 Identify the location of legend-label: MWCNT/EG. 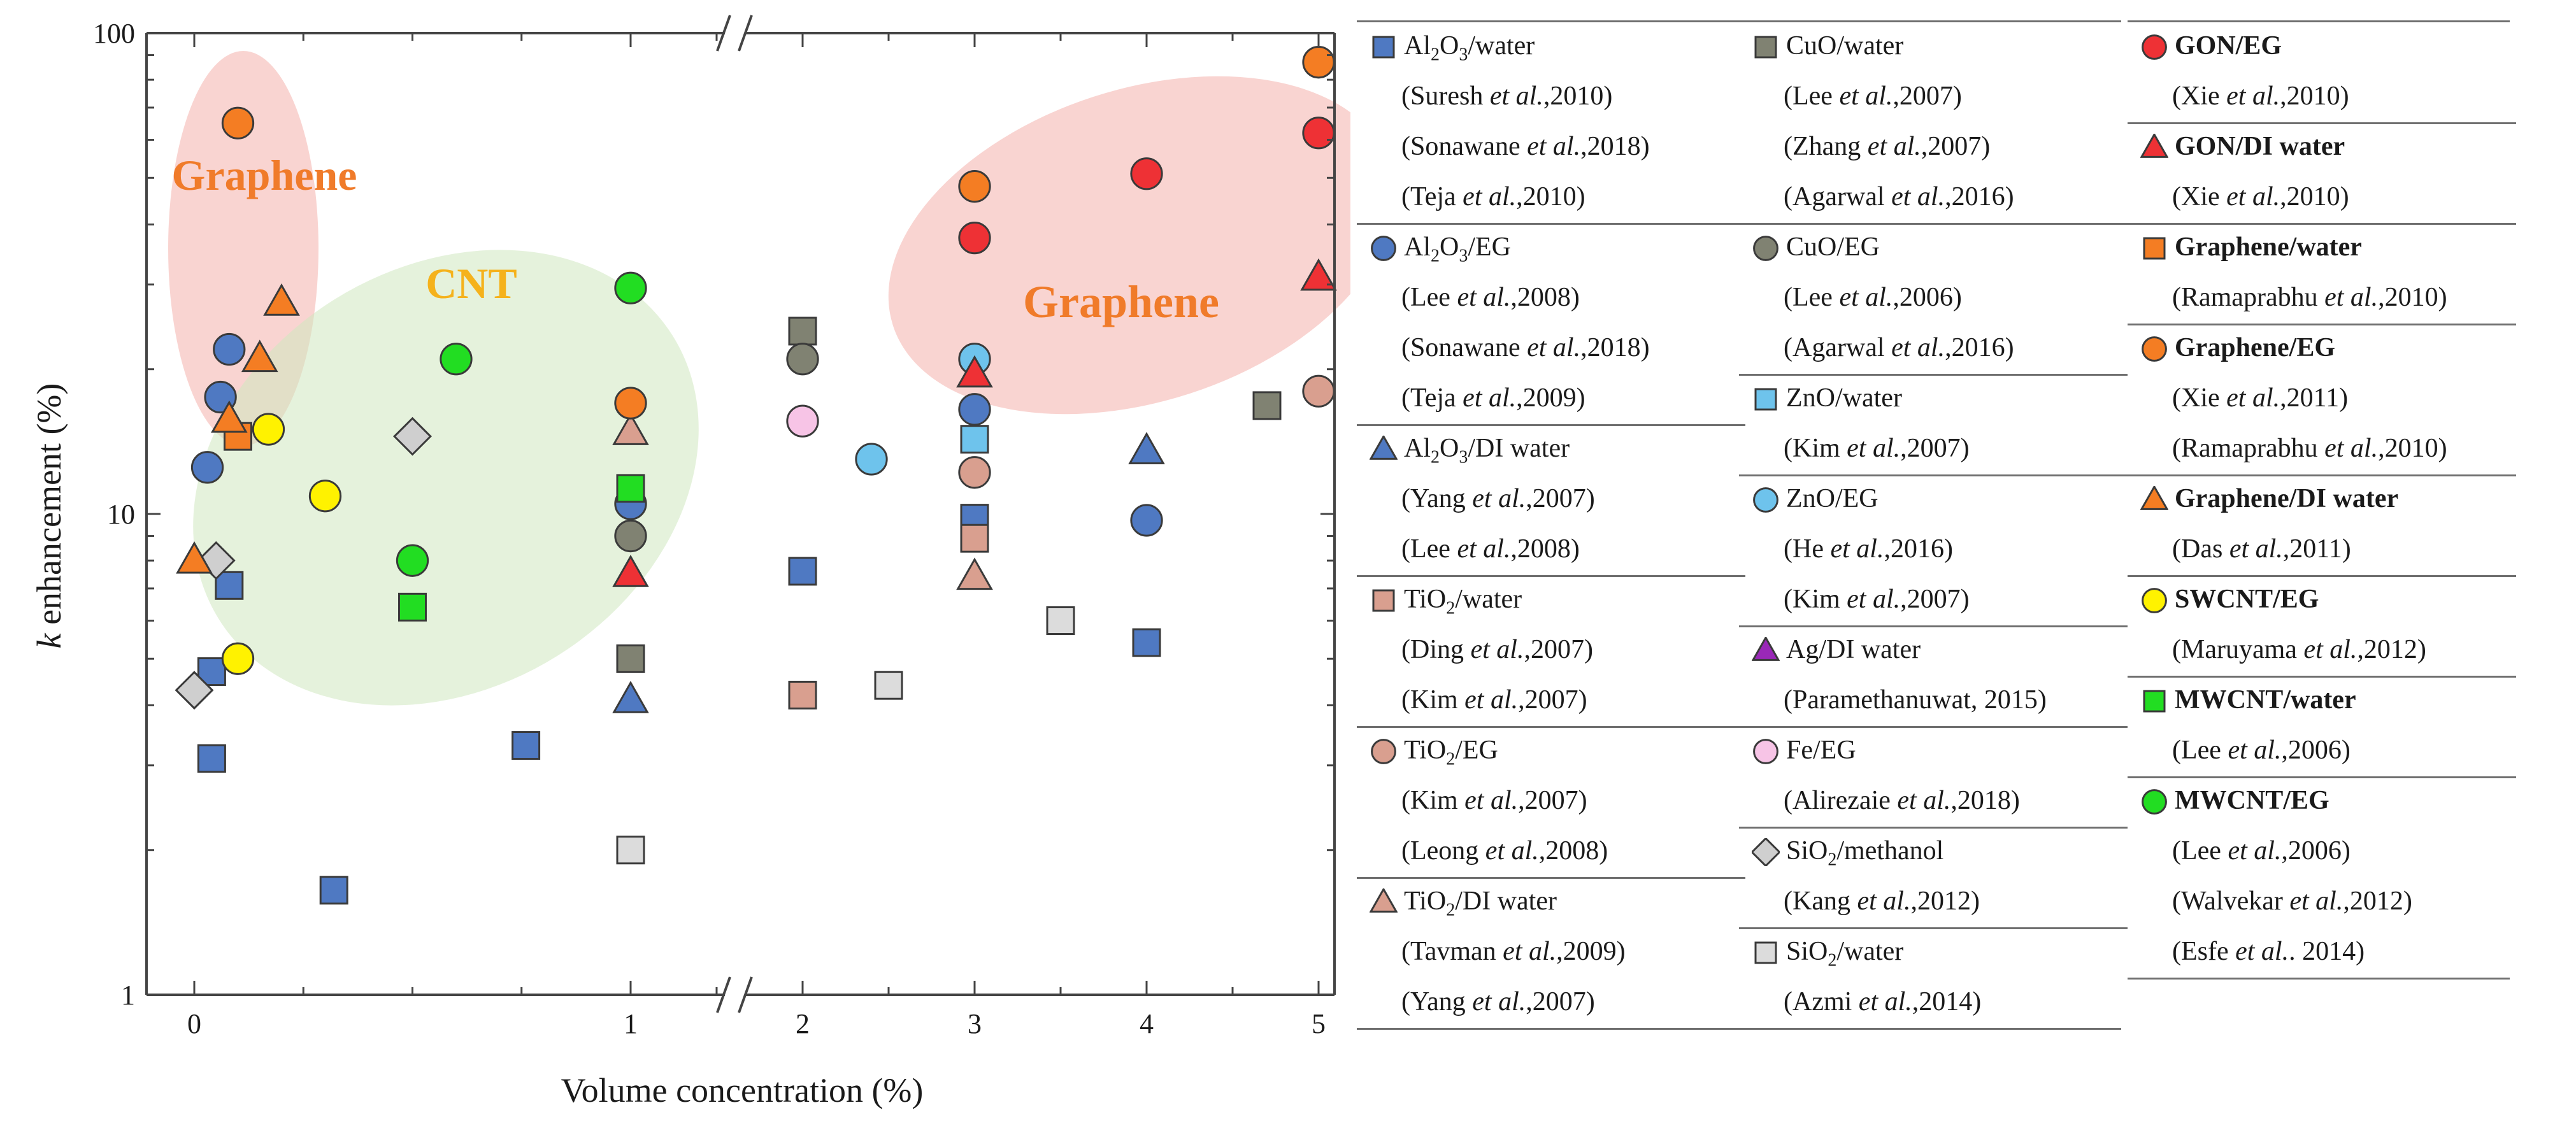
(2252, 800).